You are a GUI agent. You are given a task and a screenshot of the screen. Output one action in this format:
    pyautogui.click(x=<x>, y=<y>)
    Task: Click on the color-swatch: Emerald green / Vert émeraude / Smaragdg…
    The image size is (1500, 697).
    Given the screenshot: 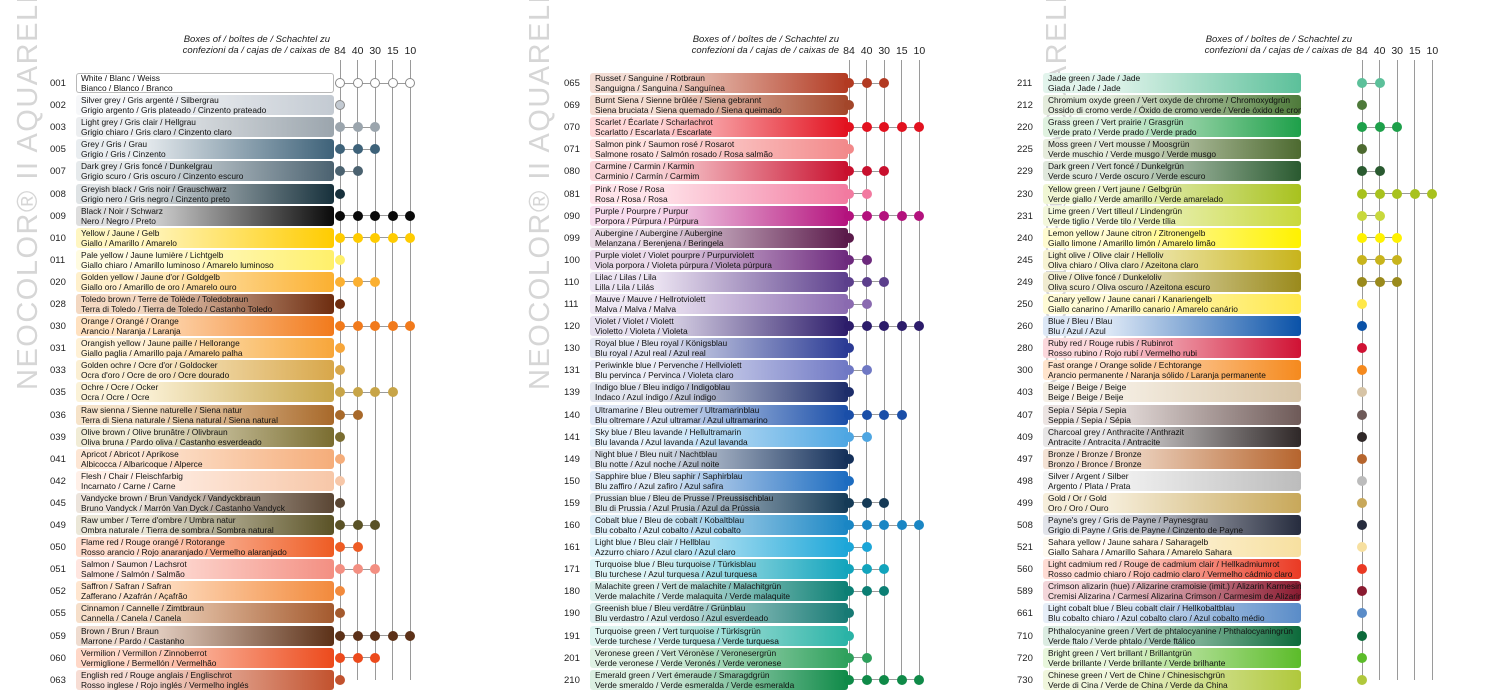 What is the action you would take?
    pyautogui.click(x=719, y=679)
    